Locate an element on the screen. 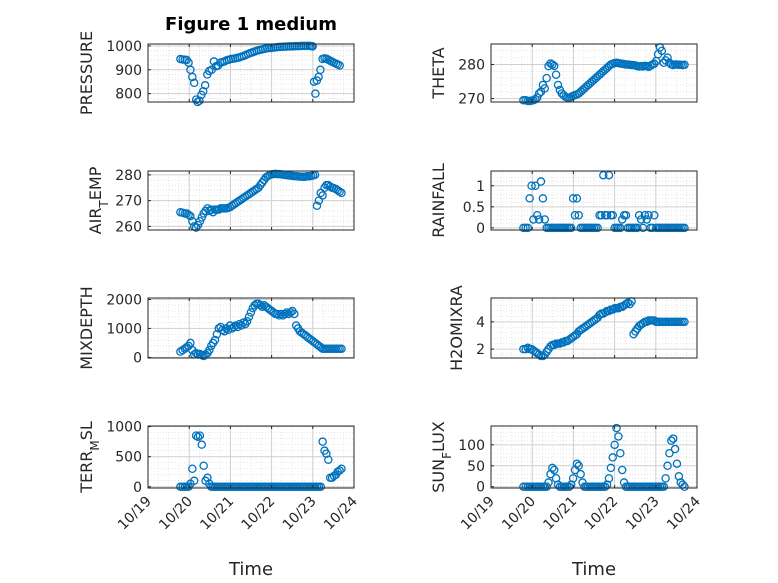  y-tick-label: 280 is located at coordinates (128, 176).